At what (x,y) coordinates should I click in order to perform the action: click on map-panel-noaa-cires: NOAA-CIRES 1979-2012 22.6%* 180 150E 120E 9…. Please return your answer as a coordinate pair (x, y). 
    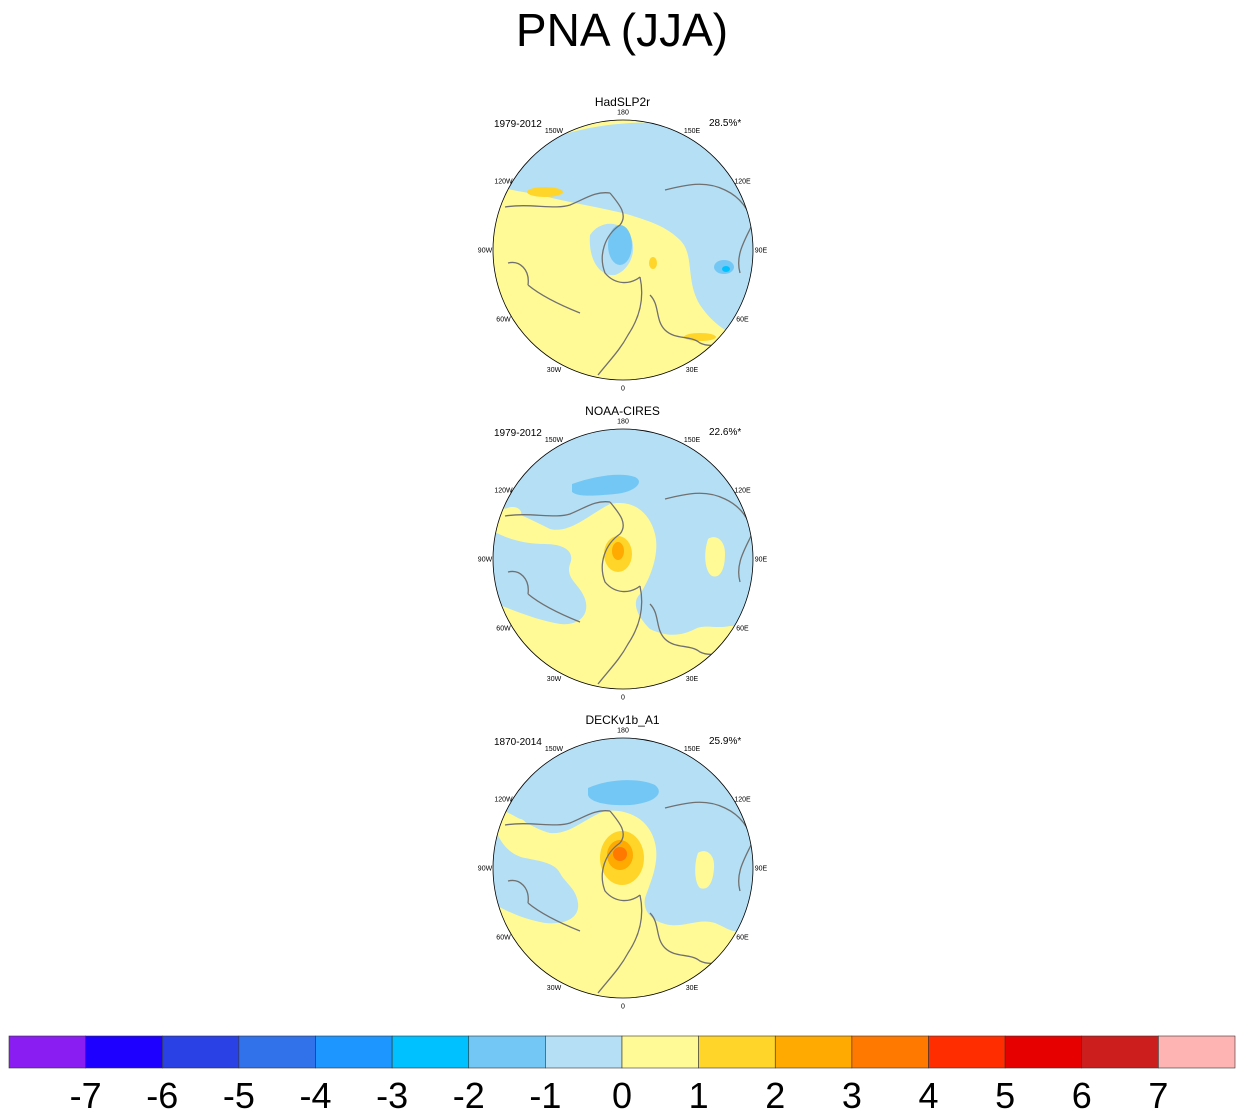
    Looking at the image, I should click on (625, 553).